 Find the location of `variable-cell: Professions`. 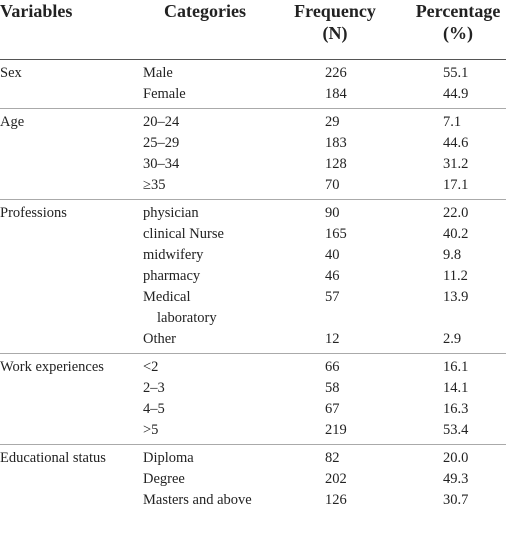

variable-cell: Professions is located at coordinates (33, 213).